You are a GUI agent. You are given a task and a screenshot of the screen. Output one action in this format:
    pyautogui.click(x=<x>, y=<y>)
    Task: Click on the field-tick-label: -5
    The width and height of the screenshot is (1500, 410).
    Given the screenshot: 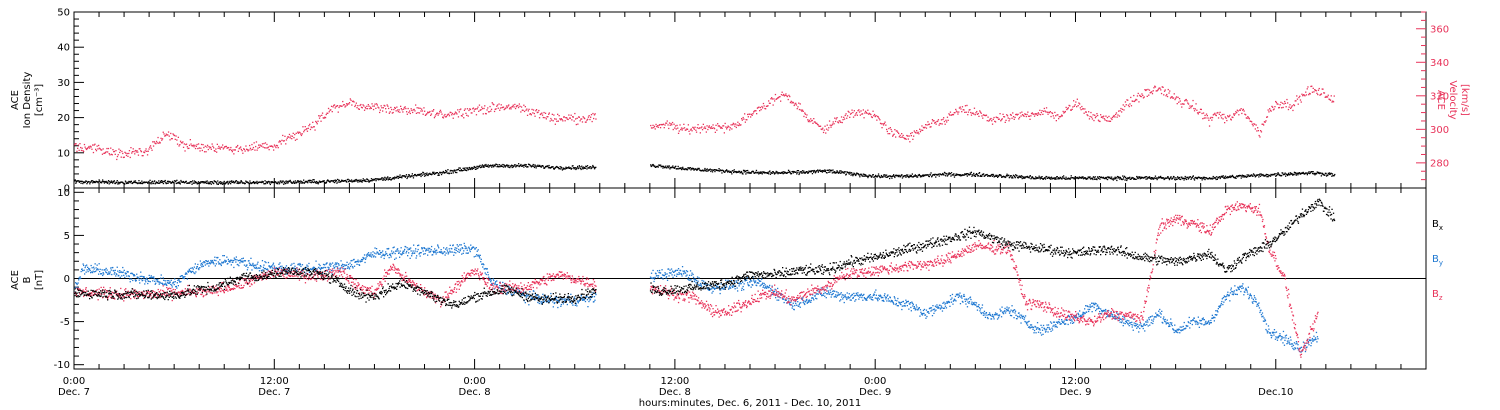 What is the action you would take?
    pyautogui.click(x=65, y=322)
    